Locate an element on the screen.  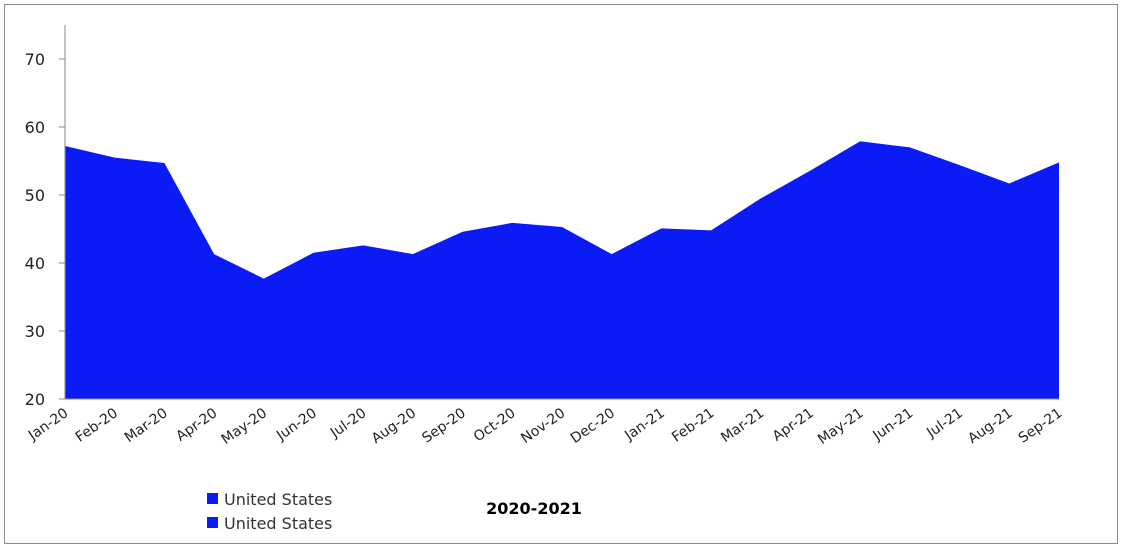
x-tick-label: Dec-20 is located at coordinates (593, 426).